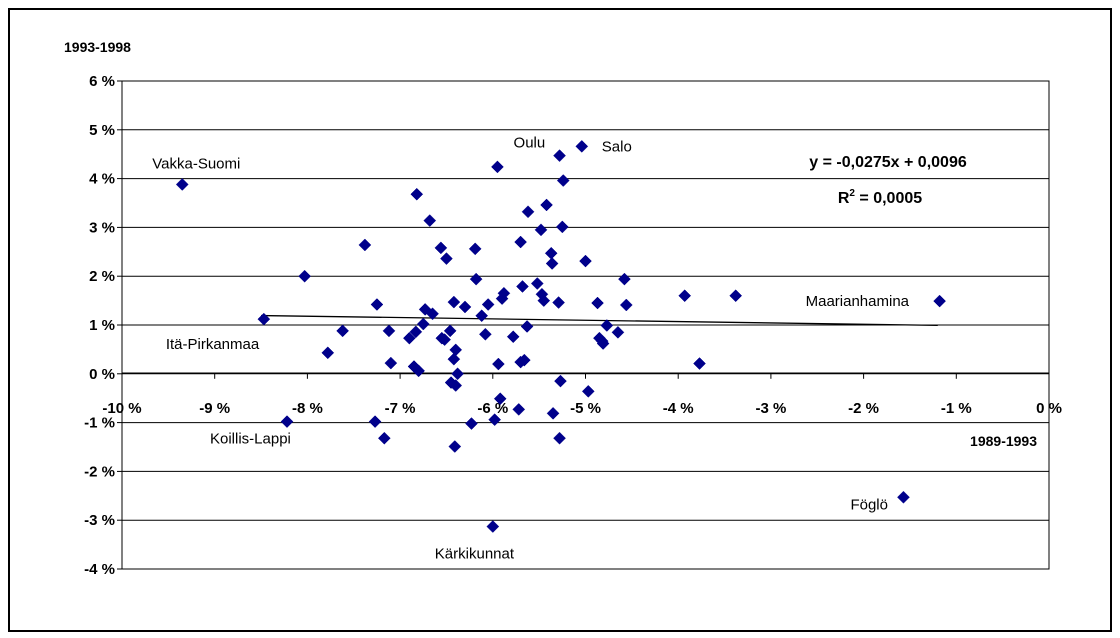 This screenshot has width=1120, height=638. Describe the element at coordinates (196, 163) in the screenshot. I see `point-label: Vakka-Suomi` at that location.